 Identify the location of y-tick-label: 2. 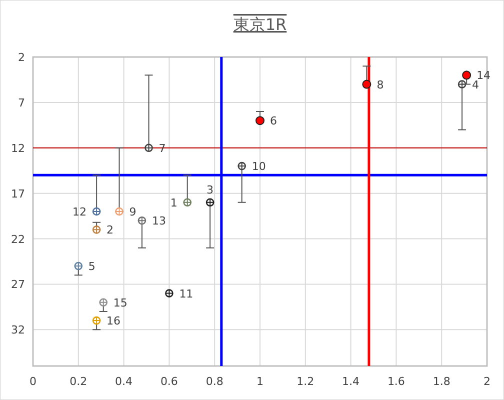
(21, 57).